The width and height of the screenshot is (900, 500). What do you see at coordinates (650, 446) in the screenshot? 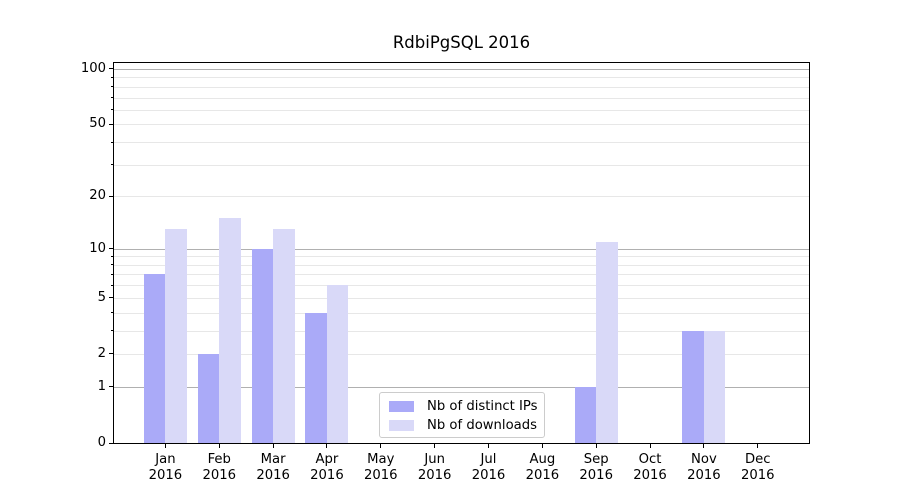
I see `x-tick-oct` at bounding box center [650, 446].